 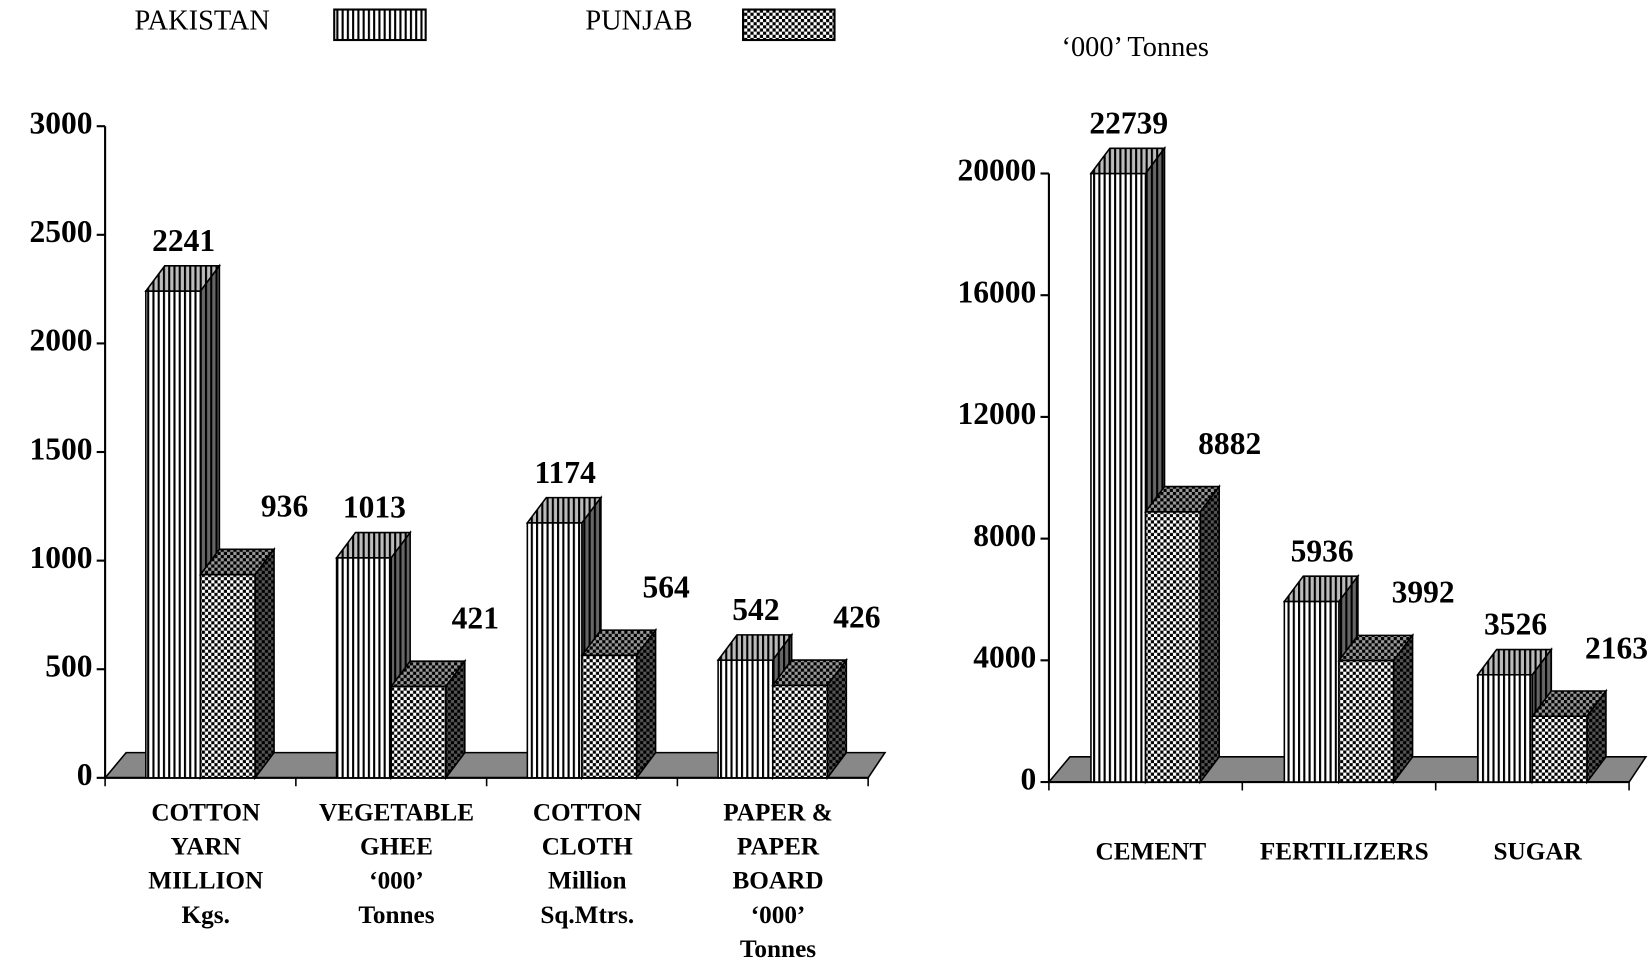 What do you see at coordinates (1135, 47) in the screenshot?
I see `y-axis-label: ‘000’ Tonnes` at bounding box center [1135, 47].